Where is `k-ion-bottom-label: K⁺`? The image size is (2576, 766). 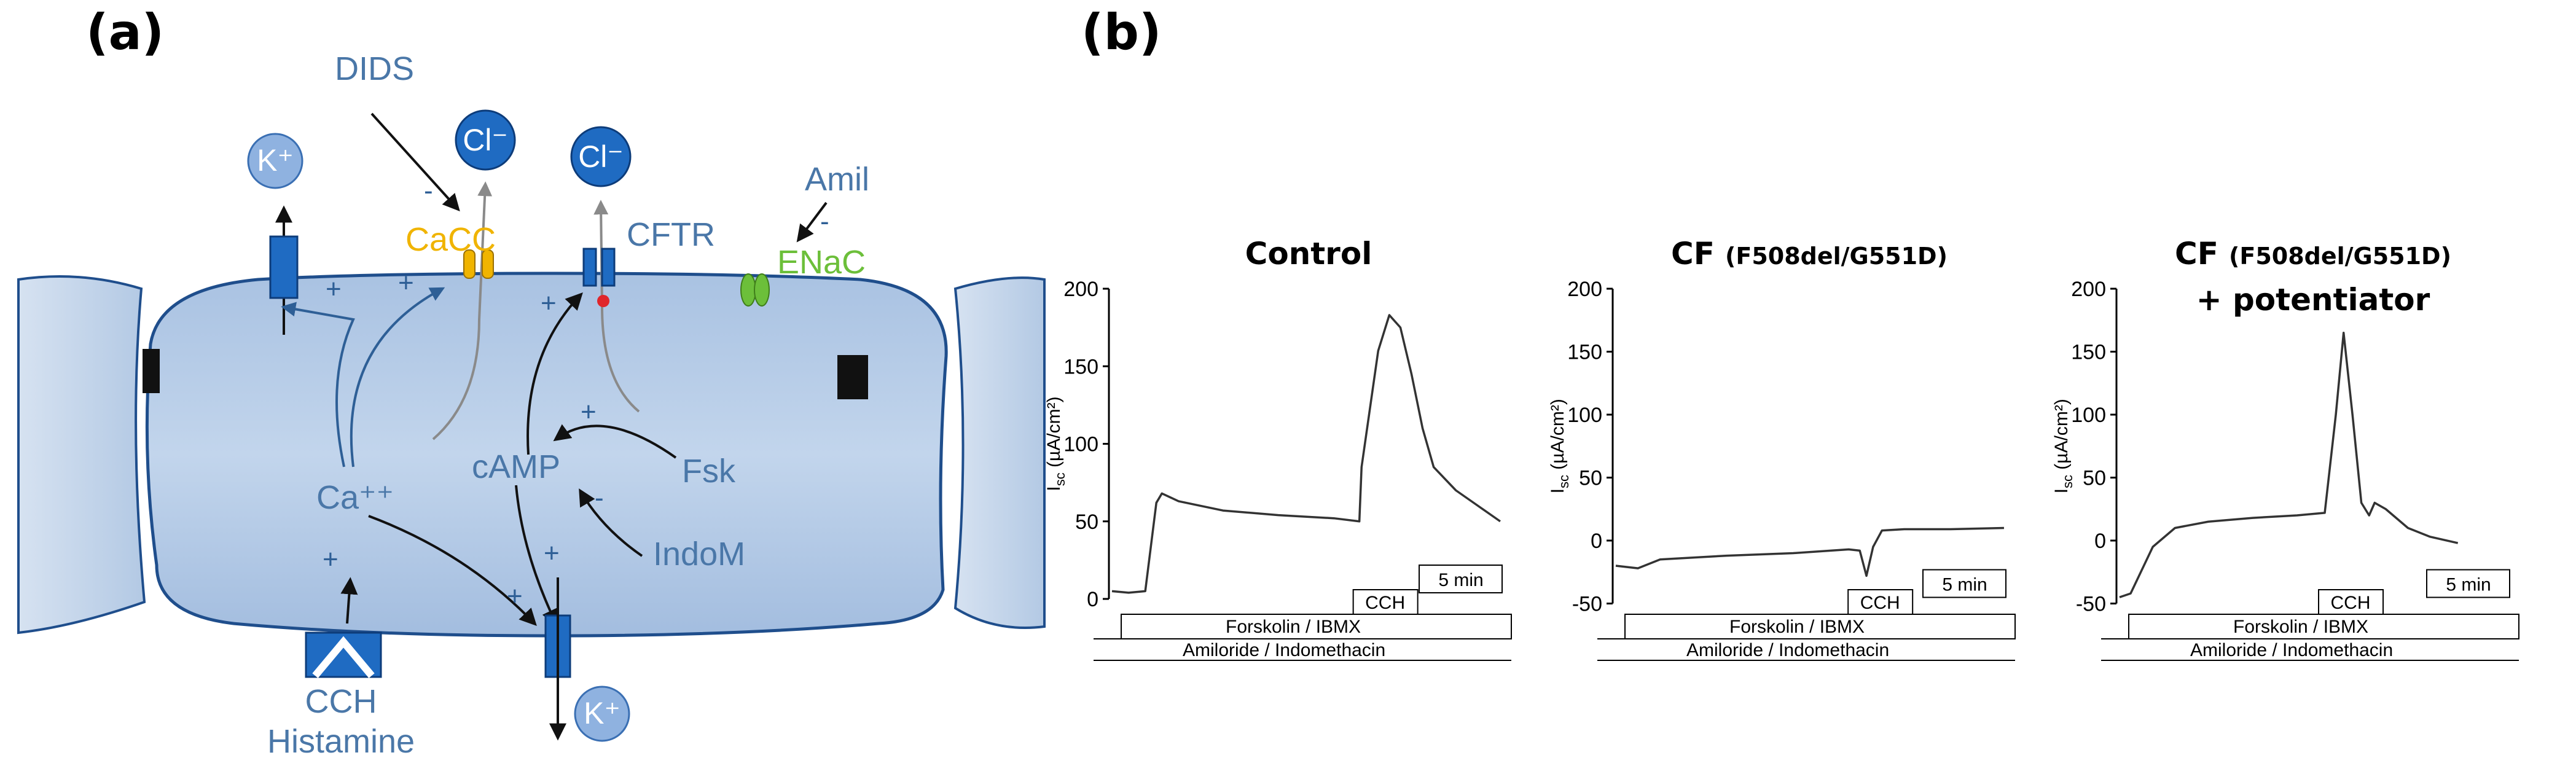
k-ion-bottom-label: K⁺ is located at coordinates (602, 713).